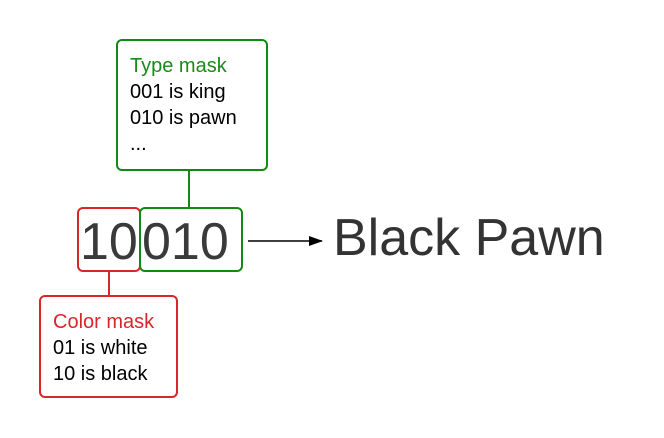  I want to click on type-bits-box, so click(191, 239).